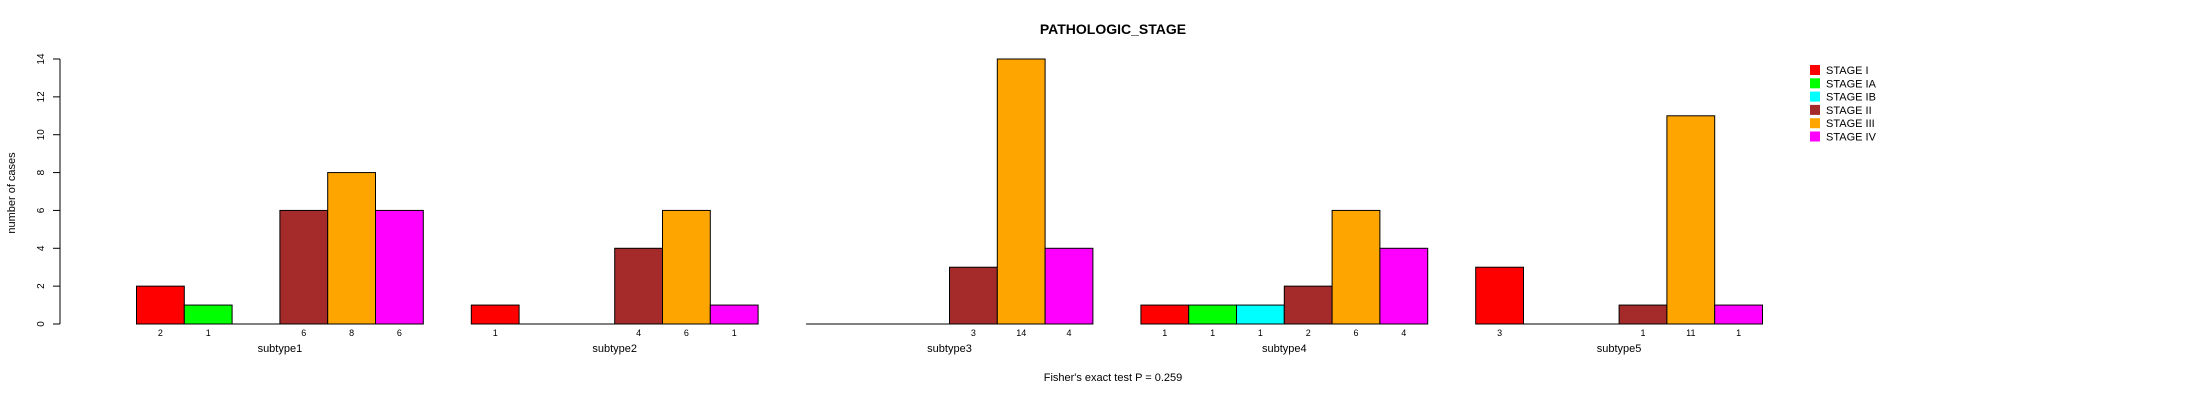 The width and height of the screenshot is (2190, 400). Describe the element at coordinates (949, 333) in the screenshot. I see `count-labels: 2 1 6 8 6 1 4 6 1 3 14 4 1 1 1 2 6 4 3 1 11 1` at that location.